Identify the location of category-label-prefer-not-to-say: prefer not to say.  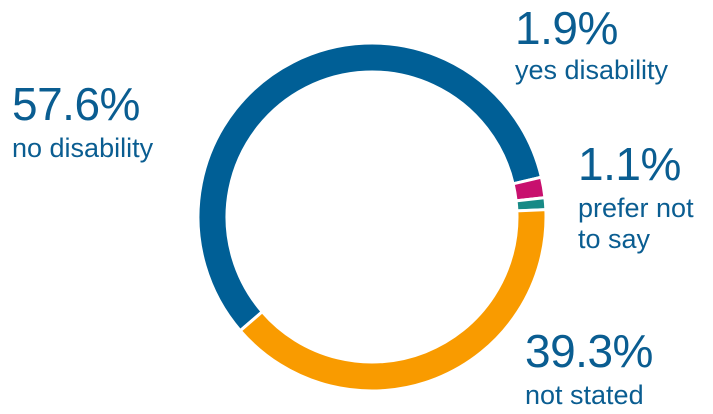
(636, 223).